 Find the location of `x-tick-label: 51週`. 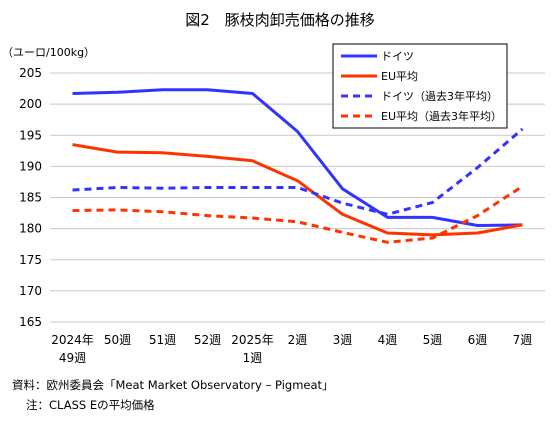

x-tick-label: 51週 is located at coordinates (162, 340).